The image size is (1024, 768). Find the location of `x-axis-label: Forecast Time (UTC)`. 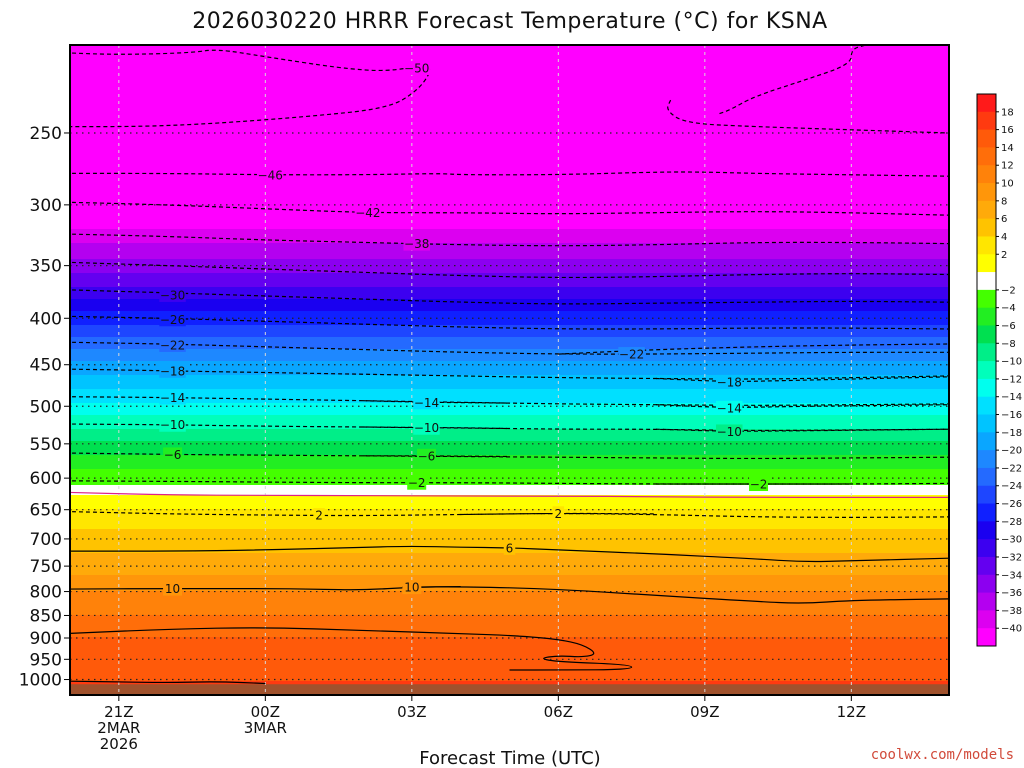

x-axis-label: Forecast Time (UTC) is located at coordinates (509, 758).